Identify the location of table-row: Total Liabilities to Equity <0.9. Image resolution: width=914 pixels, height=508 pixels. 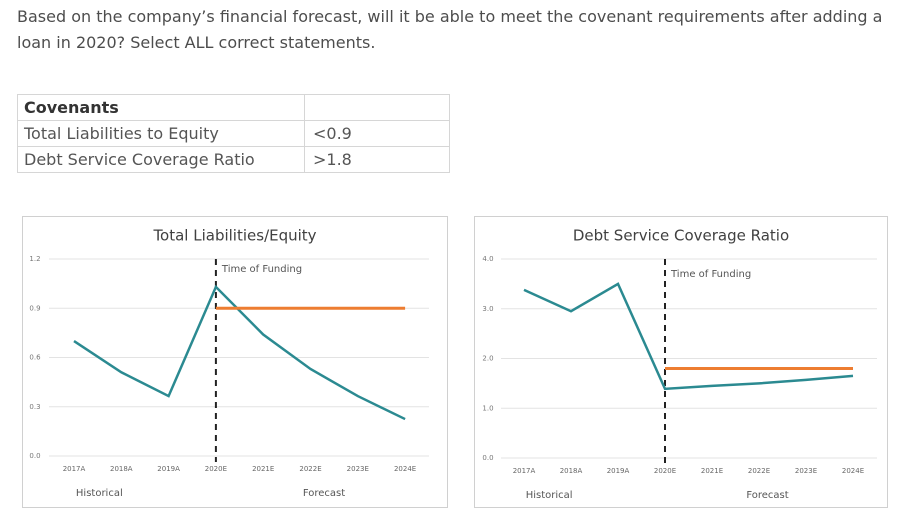
(233, 133).